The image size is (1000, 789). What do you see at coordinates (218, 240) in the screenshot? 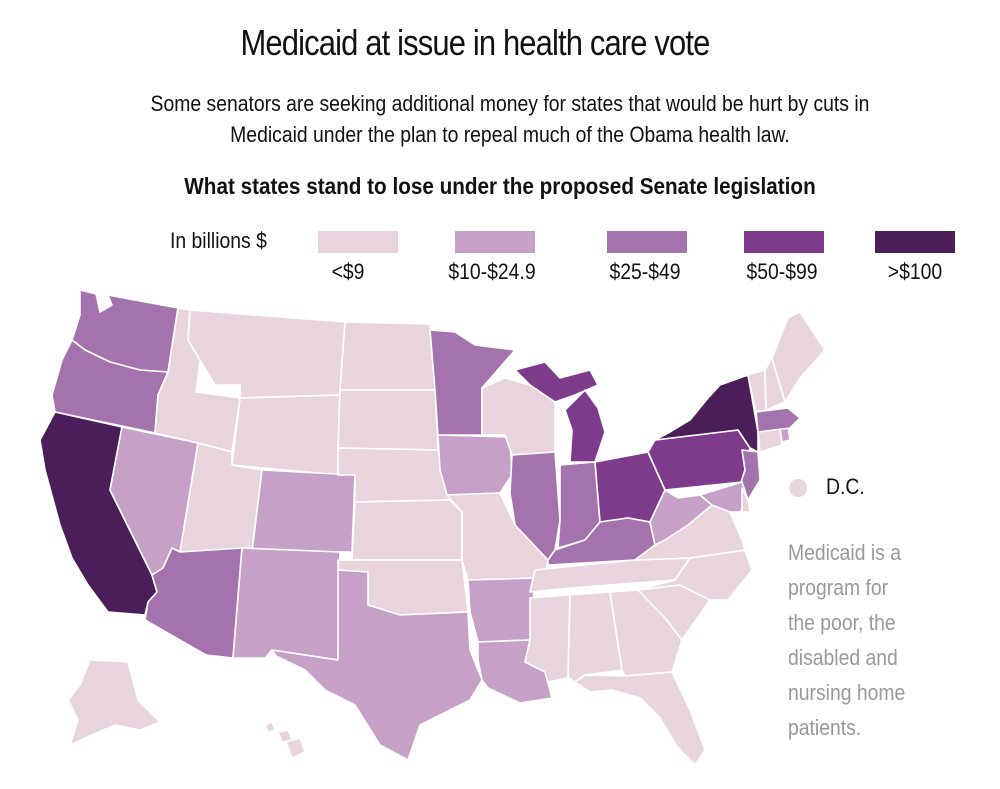
I see `legend-title: In billions $` at bounding box center [218, 240].